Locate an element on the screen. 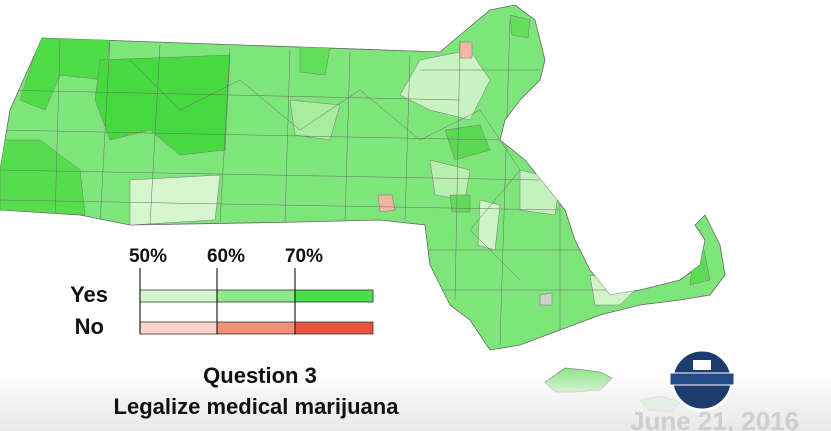 The image size is (831, 431). legend-row-label: No is located at coordinates (89, 326).